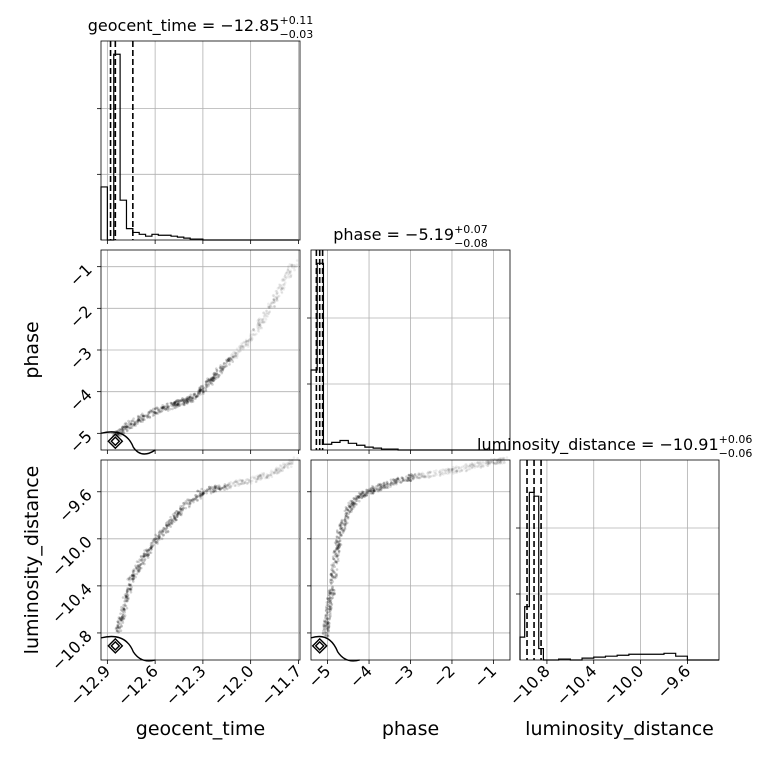  Describe the element at coordinates (72, 603) in the screenshot. I see `y-tick-label-luminosity_distance: −10.4` at that location.